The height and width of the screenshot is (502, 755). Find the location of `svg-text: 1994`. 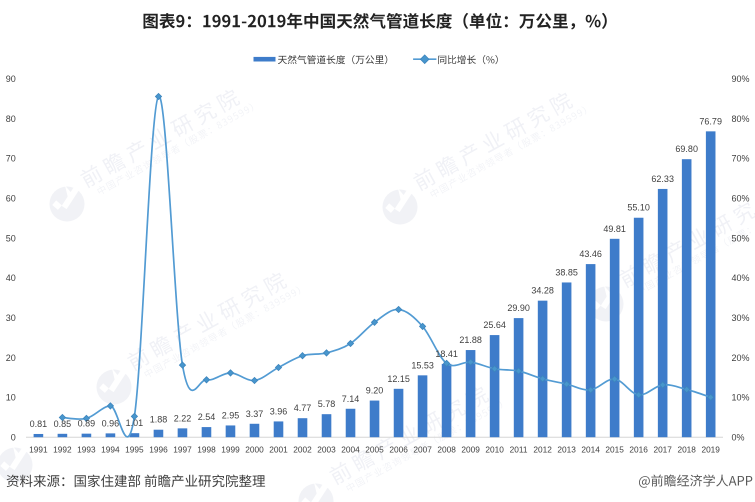

svg-text: 1994 is located at coordinates (110, 450).